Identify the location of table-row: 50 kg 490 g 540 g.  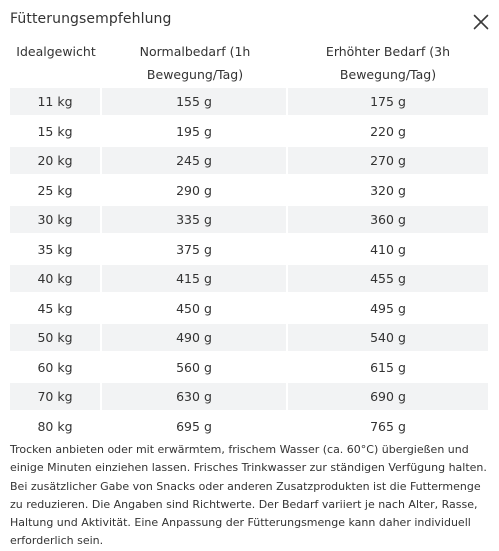
(249, 338).